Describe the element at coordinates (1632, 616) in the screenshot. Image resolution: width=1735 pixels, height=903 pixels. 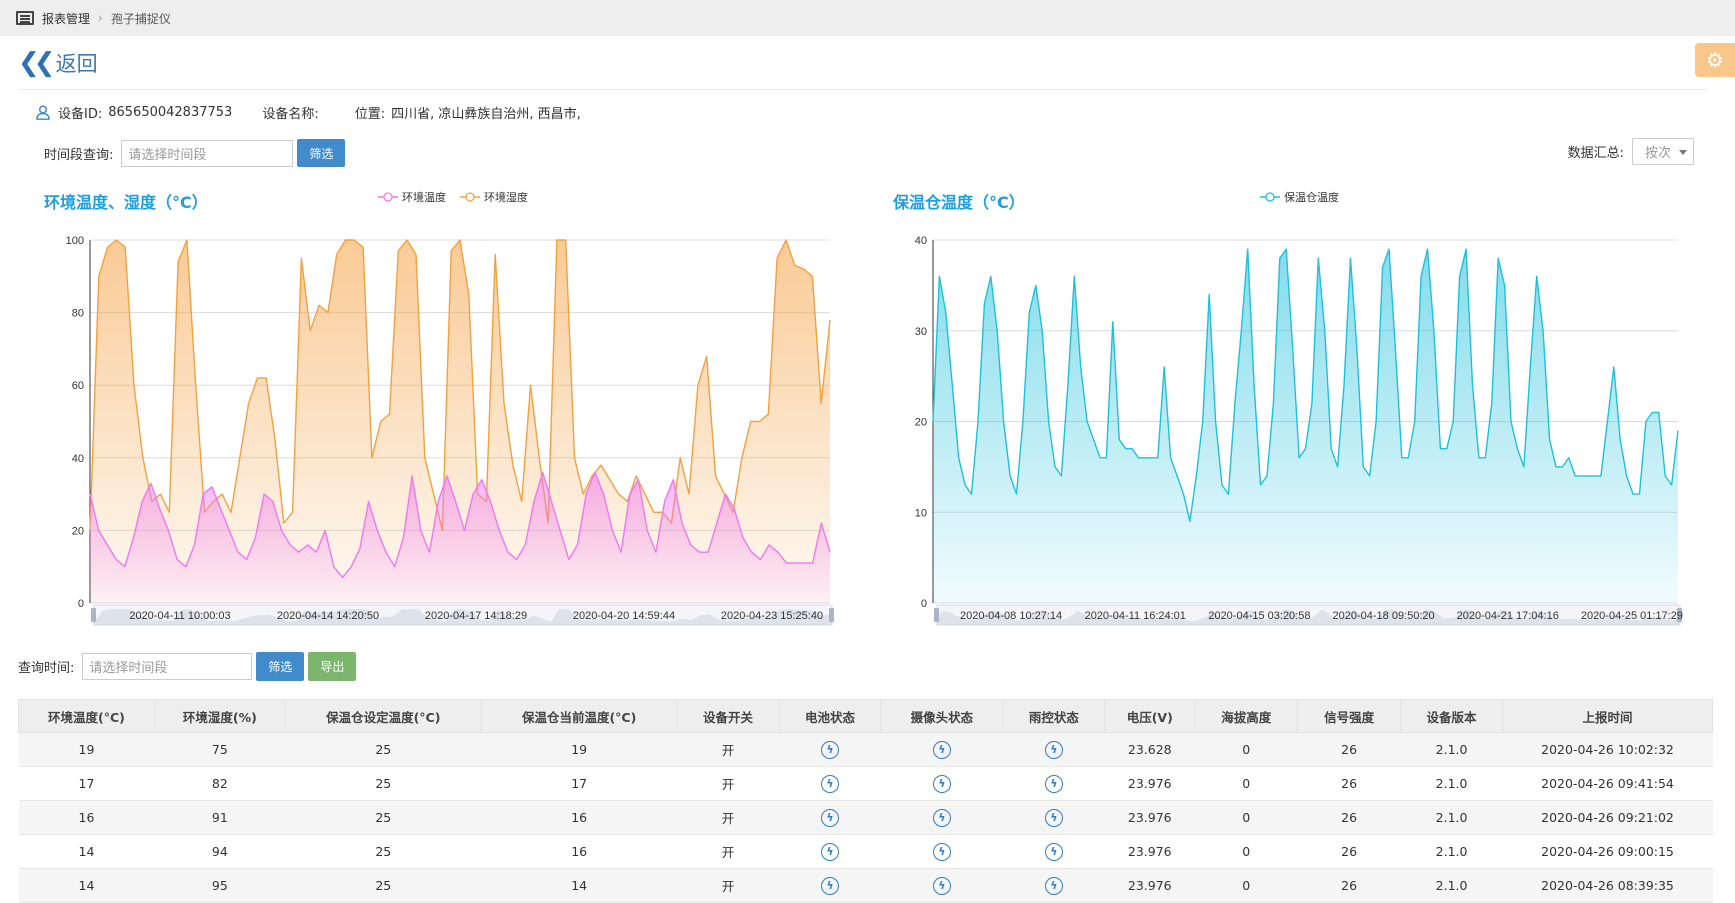
I see `x-tick-label: 2020-04-25 01:17:29` at that location.